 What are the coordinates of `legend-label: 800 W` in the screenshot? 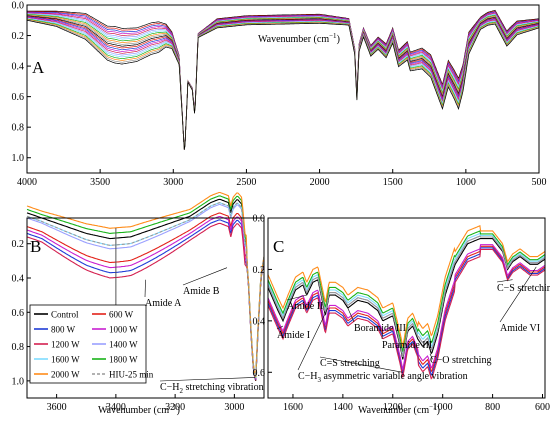 It's located at (63, 330).